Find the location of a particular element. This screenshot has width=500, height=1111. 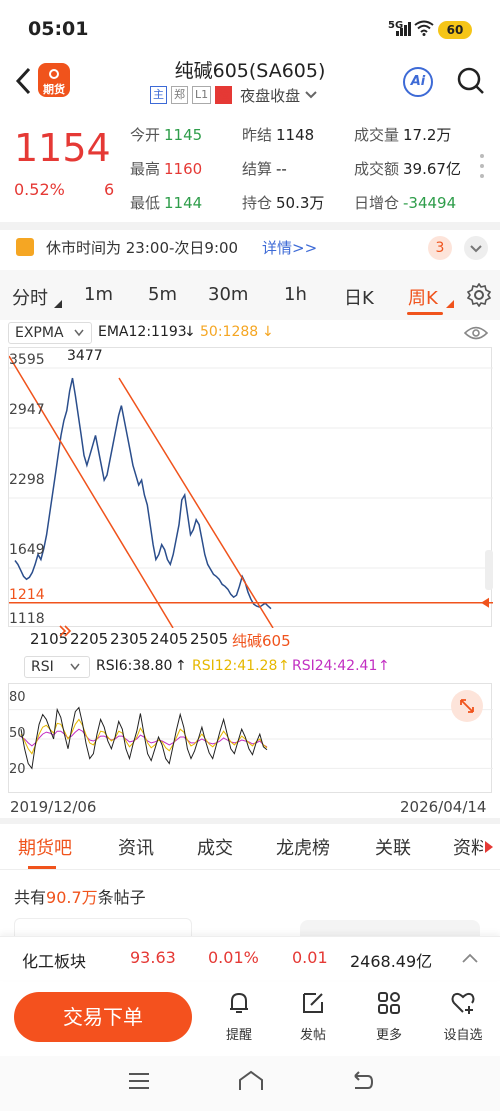

place-order-button: 交易下单 is located at coordinates (103, 1017).